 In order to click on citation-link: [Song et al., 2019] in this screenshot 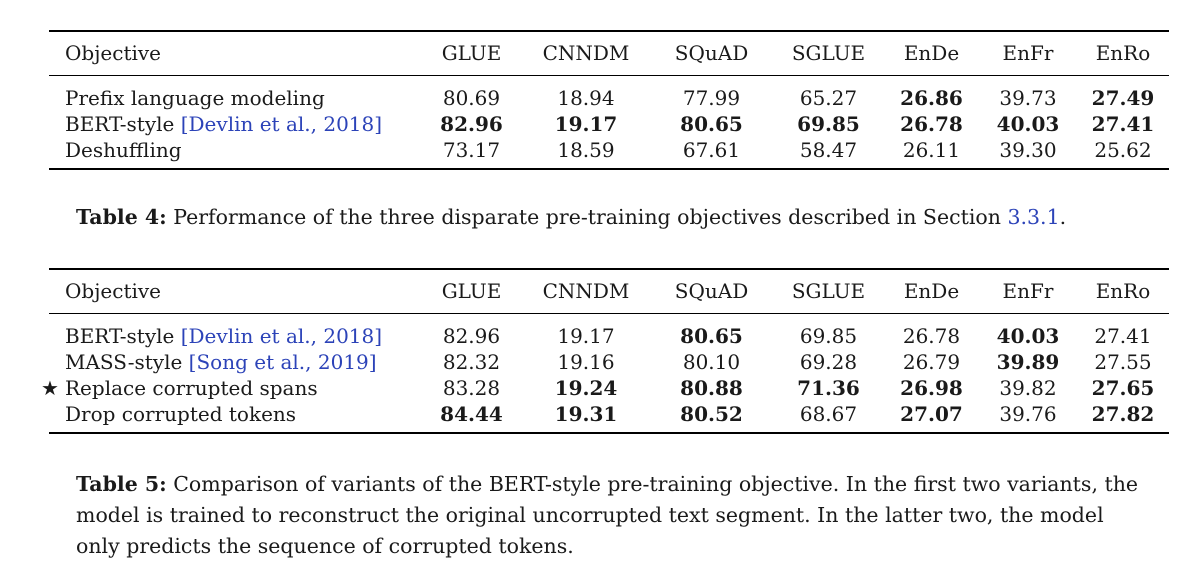, I will do `click(282, 362)`.